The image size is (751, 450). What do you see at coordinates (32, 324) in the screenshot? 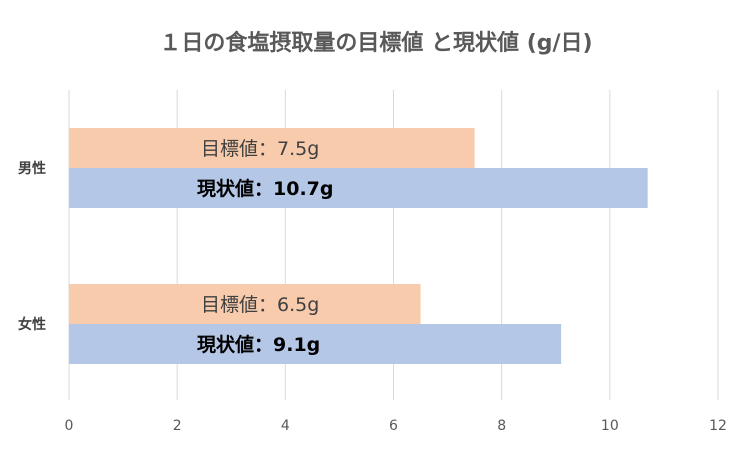
I see `category-label-1: 女性` at bounding box center [32, 324].